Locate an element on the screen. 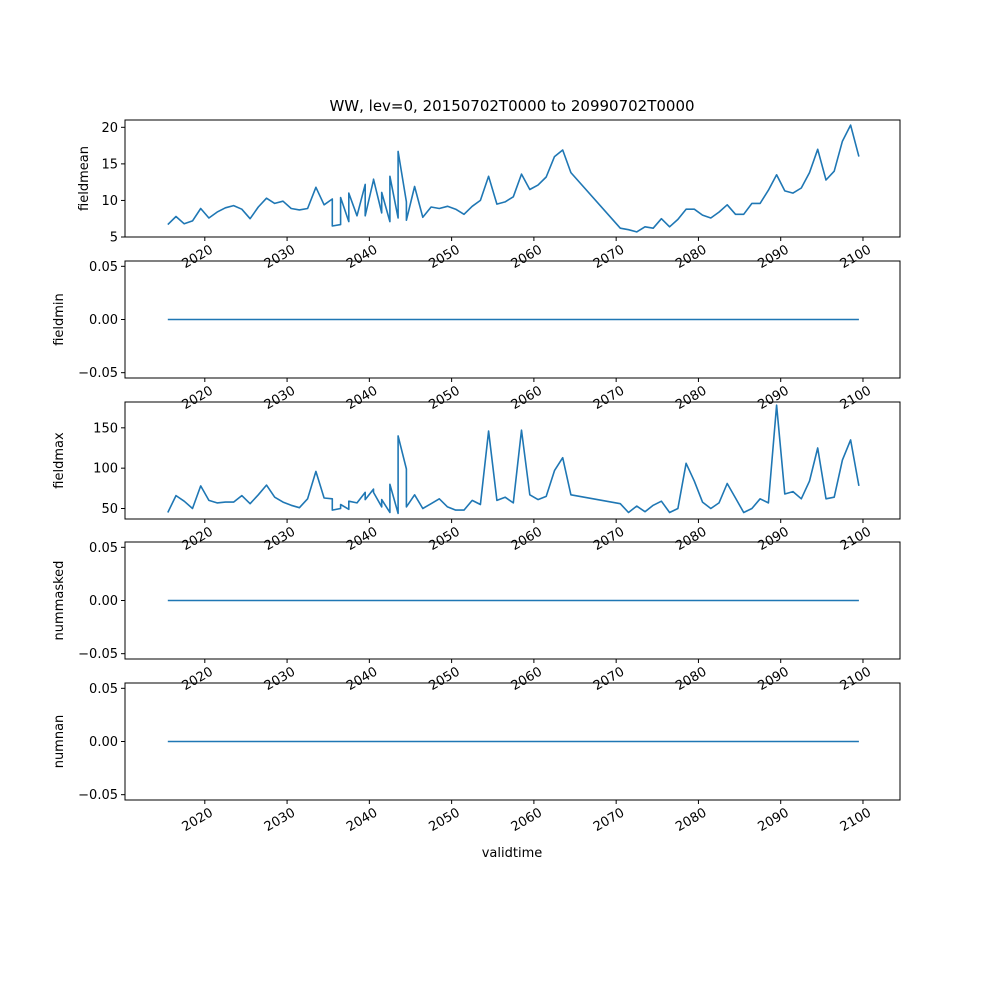 This screenshot has width=1000, height=1000. y-tick-label: 5 is located at coordinates (114, 238).